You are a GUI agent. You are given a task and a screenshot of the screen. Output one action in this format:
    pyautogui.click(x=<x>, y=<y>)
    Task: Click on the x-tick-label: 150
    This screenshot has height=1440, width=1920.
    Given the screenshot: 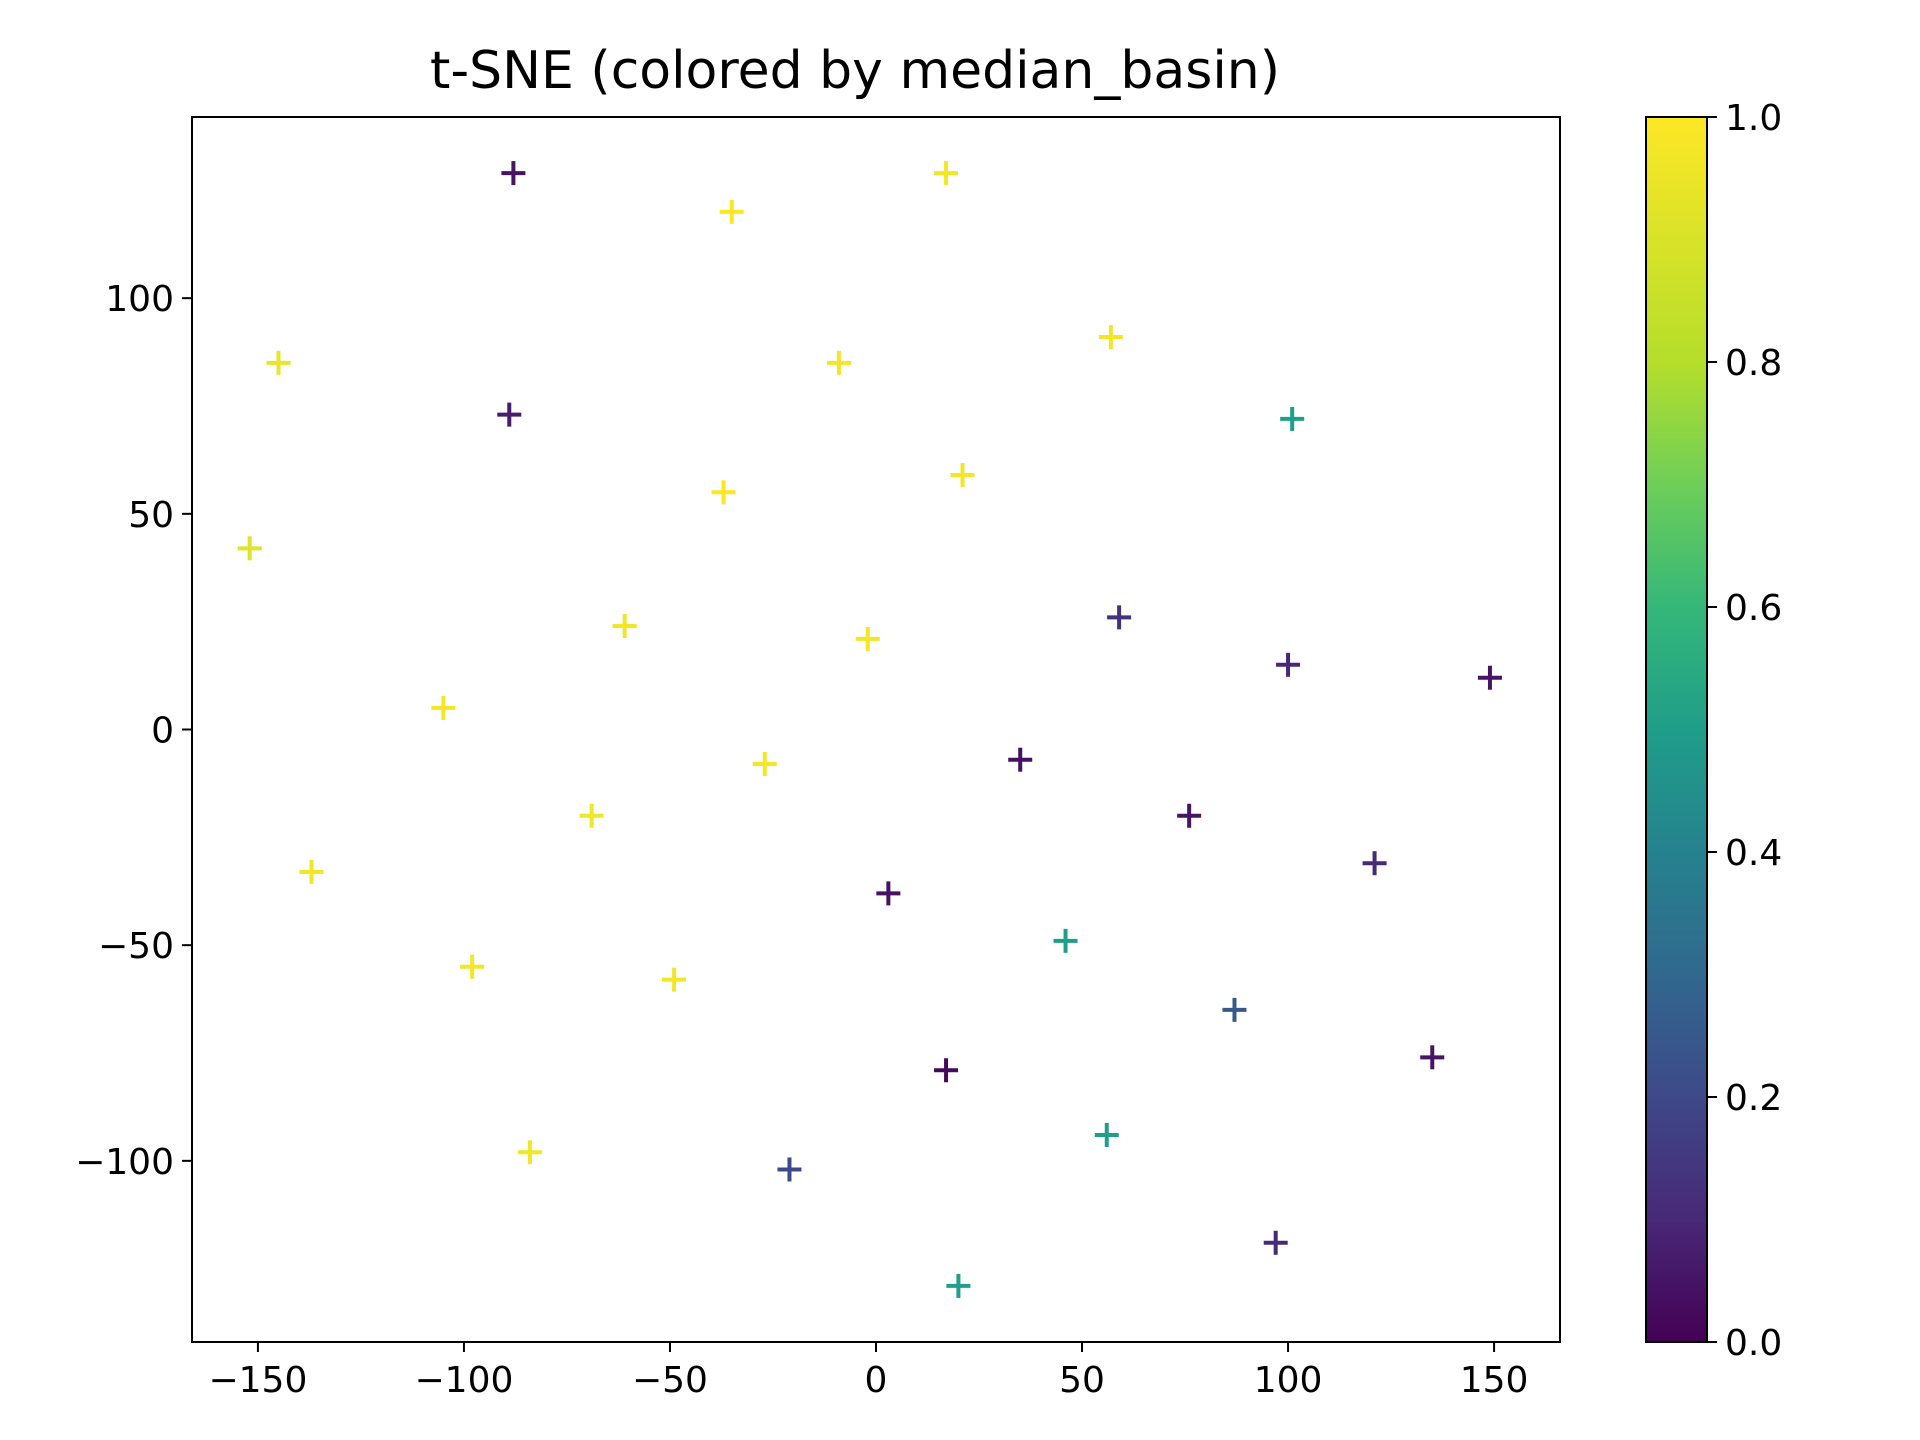 What is the action you would take?
    pyautogui.click(x=1494, y=1380)
    